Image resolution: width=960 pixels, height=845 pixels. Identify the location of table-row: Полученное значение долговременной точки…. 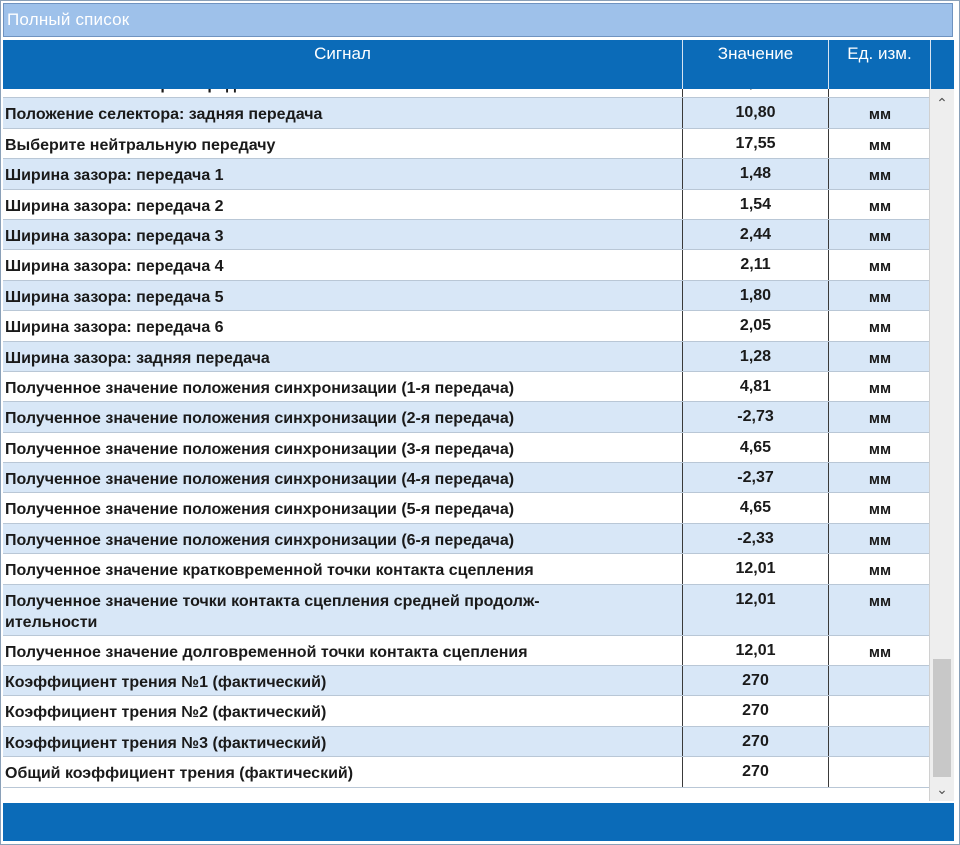
(466, 651).